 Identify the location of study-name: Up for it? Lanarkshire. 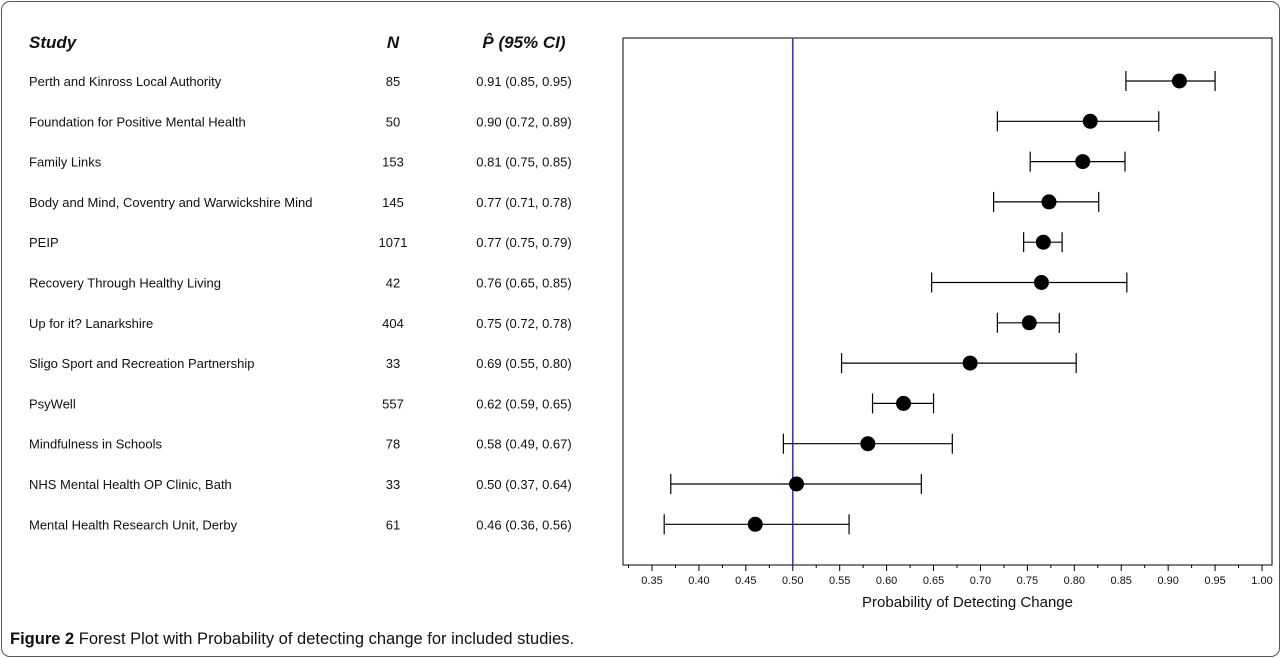
(91, 323).